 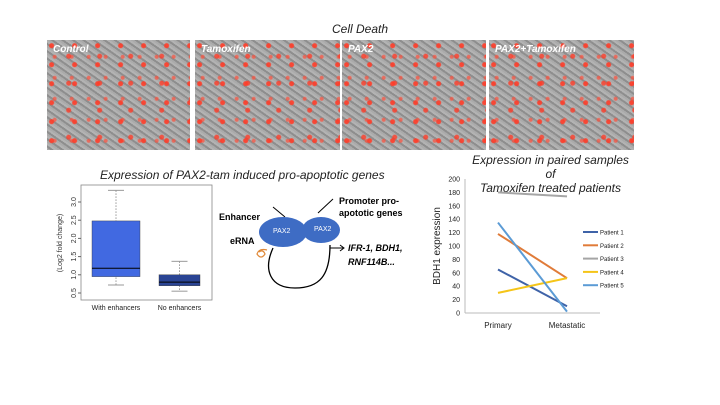 I want to click on y-tick-label: 40, so click(x=456, y=287).